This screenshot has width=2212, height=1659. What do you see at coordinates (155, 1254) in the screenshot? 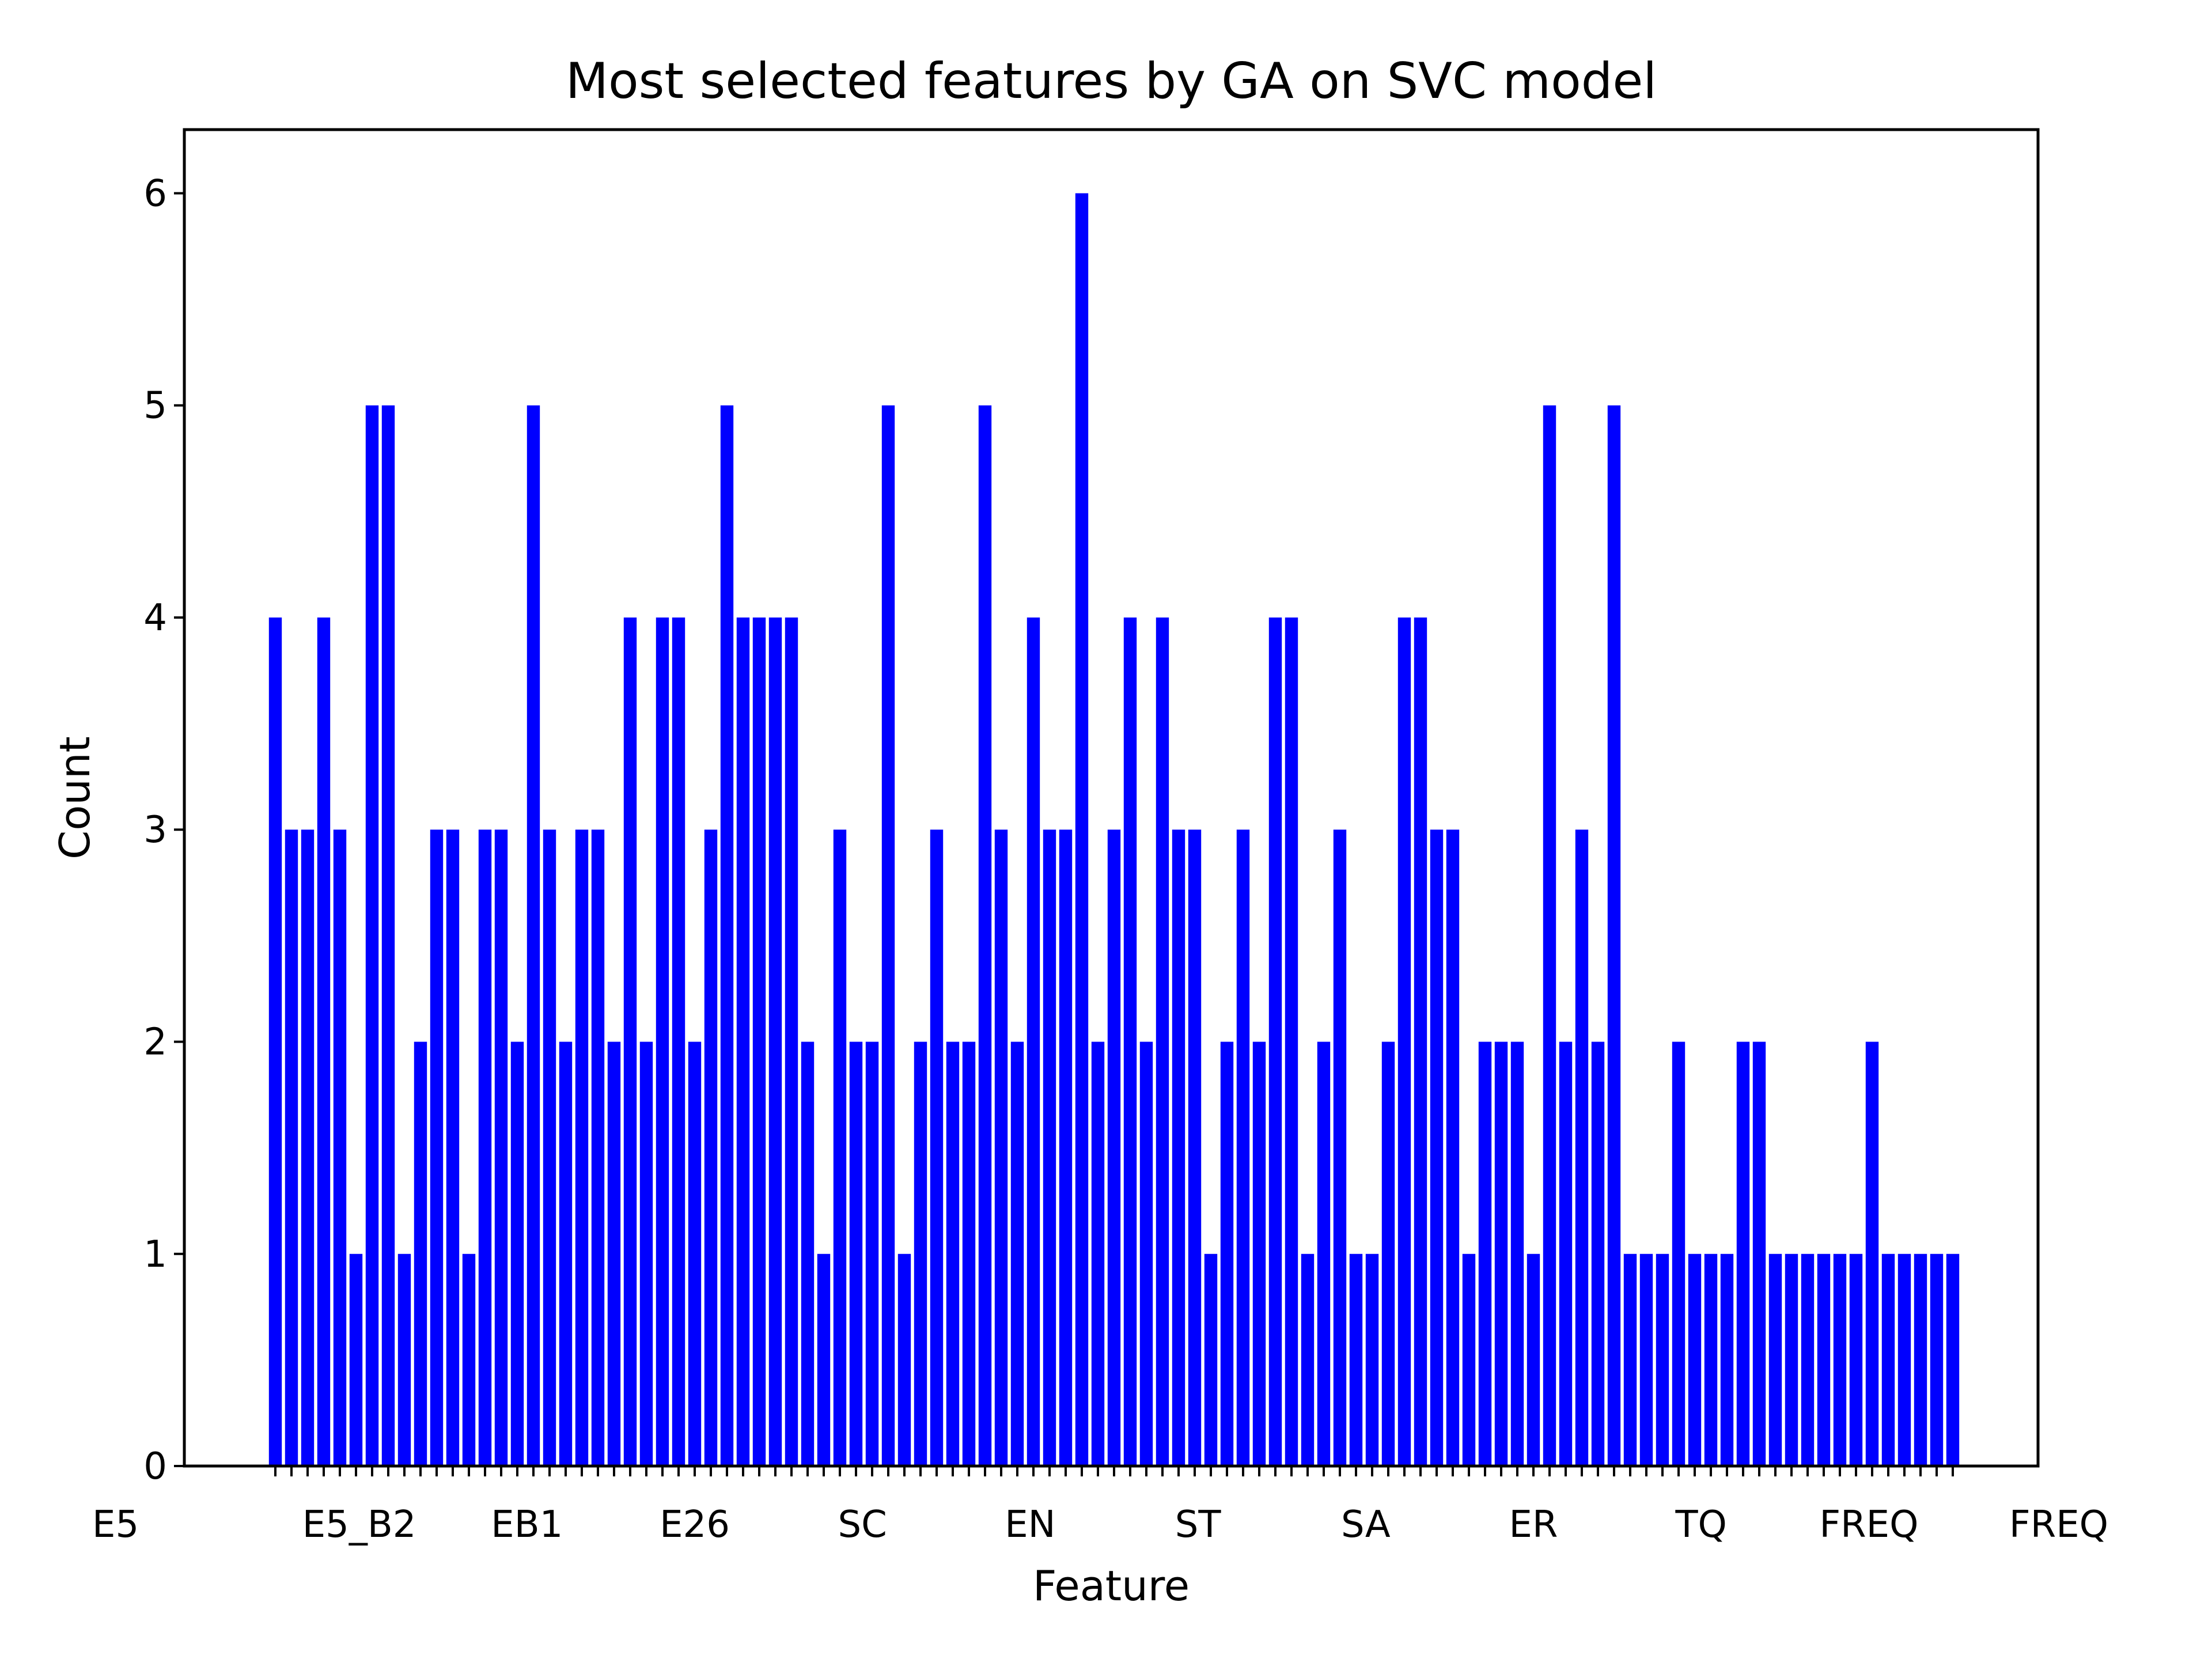
I see `y-tick-label: 1` at bounding box center [155, 1254].